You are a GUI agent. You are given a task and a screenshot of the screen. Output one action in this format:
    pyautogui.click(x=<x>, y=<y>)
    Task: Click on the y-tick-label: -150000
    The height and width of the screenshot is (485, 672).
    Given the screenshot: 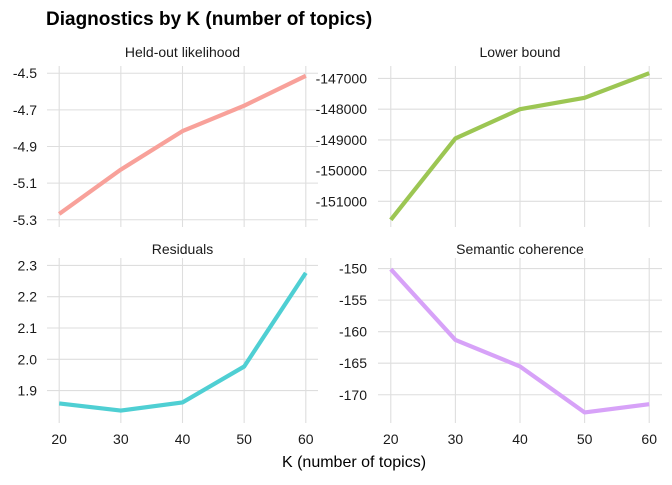 What is the action you would take?
    pyautogui.click(x=342, y=171)
    